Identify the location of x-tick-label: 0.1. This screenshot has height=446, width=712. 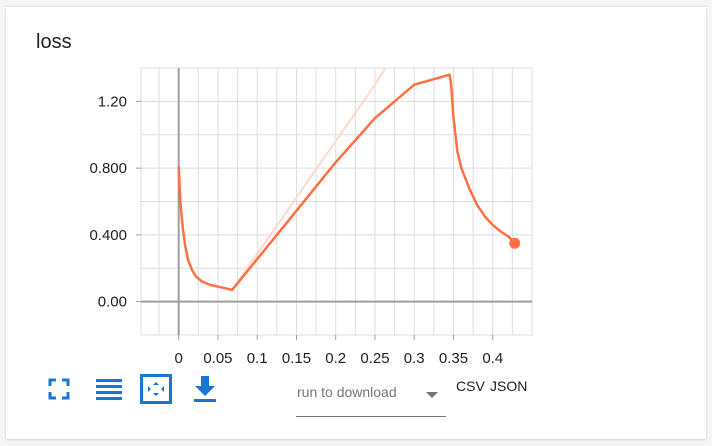
(257, 358).